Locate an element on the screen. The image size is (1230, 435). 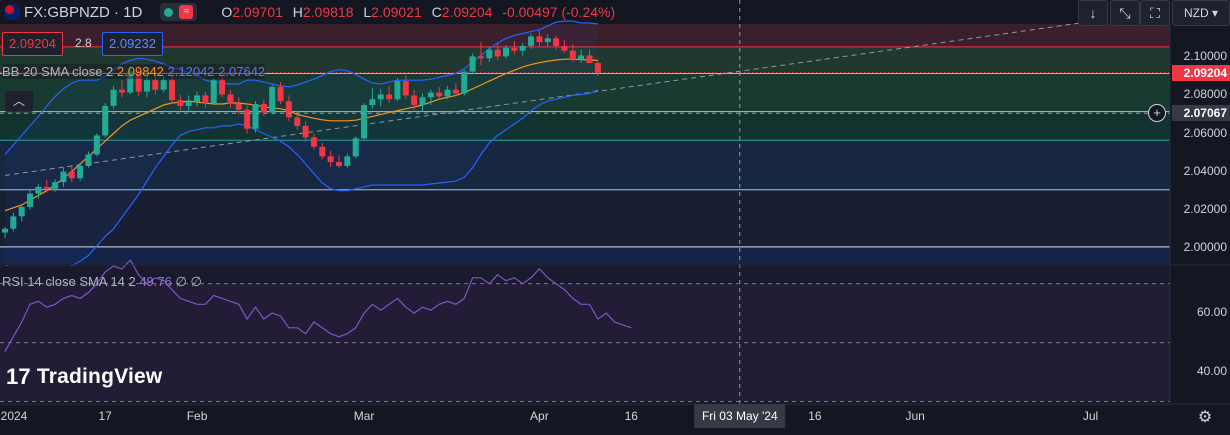
fullscreen-button: ⛶ is located at coordinates (1155, 13).